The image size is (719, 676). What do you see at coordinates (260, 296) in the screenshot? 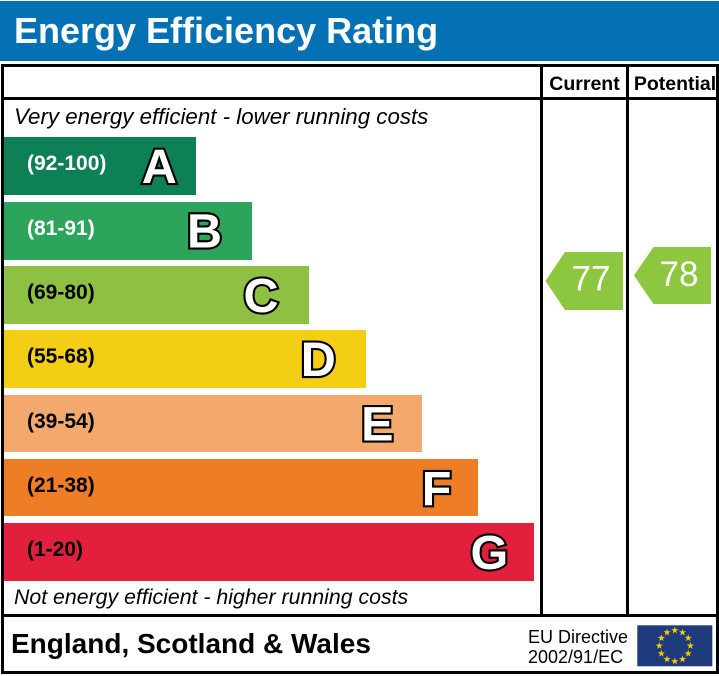
I see `svg-text: C` at bounding box center [260, 296].